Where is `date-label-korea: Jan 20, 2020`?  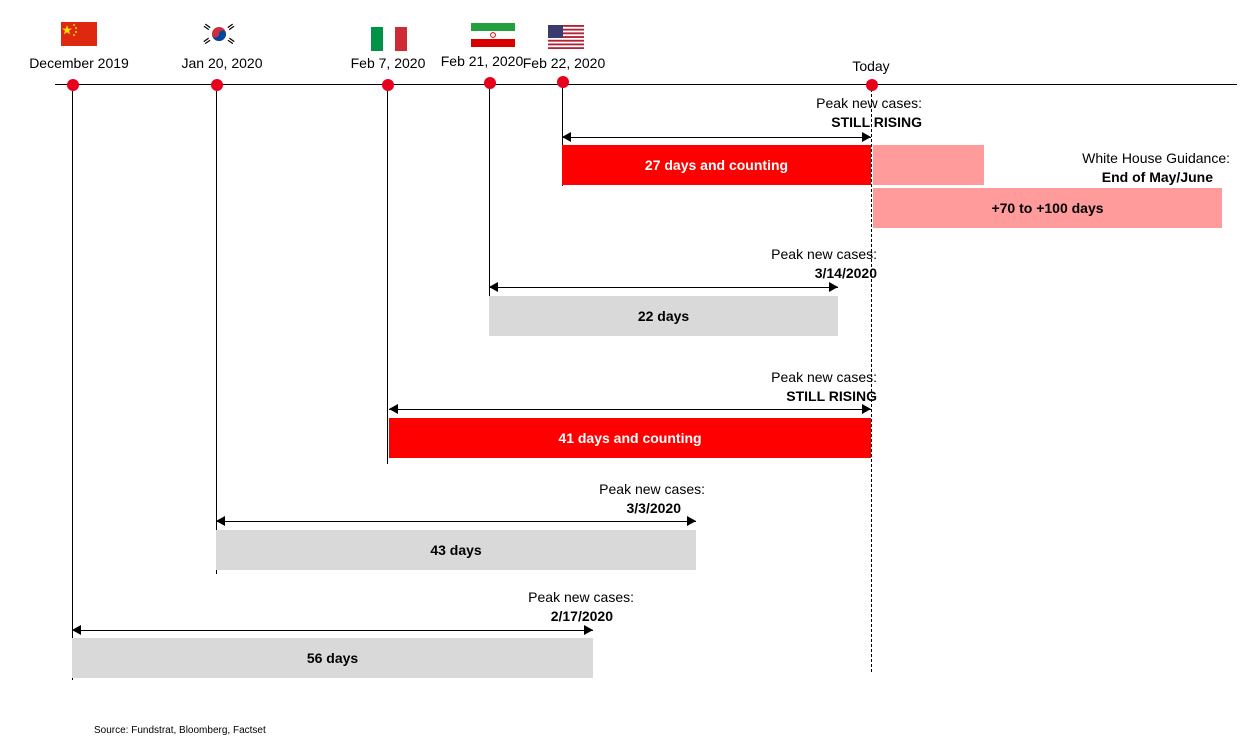 date-label-korea: Jan 20, 2020 is located at coordinates (222, 63).